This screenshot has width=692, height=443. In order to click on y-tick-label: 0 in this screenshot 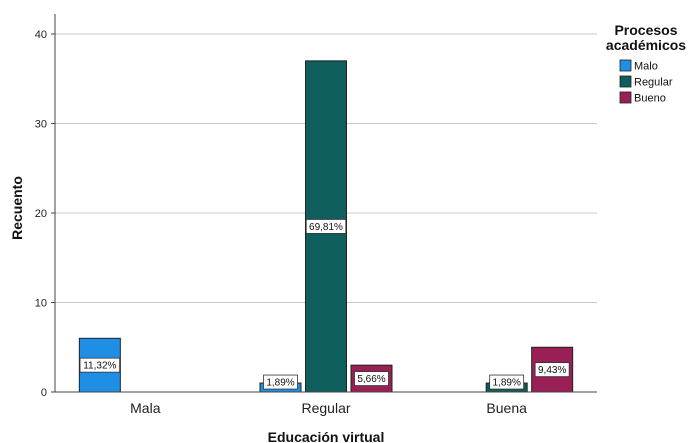, I will do `click(44, 393)`.